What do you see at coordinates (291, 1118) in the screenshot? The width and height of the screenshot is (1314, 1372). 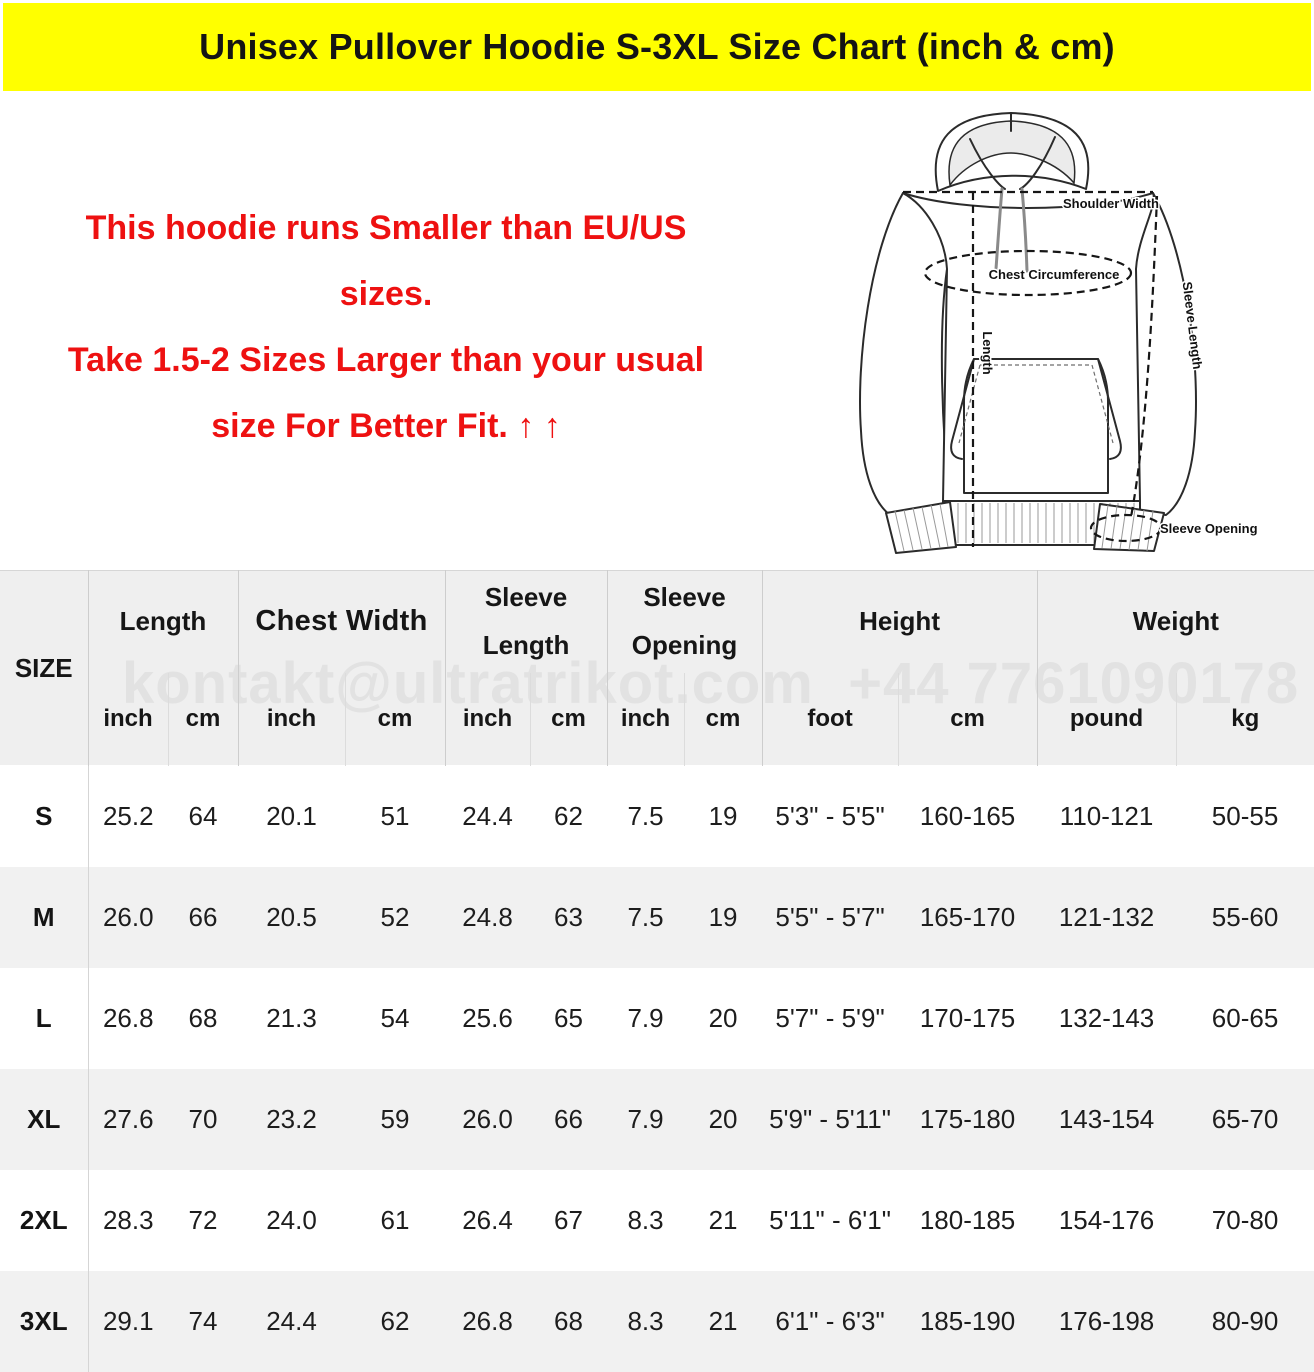 I see `cell: 23.2` at bounding box center [291, 1118].